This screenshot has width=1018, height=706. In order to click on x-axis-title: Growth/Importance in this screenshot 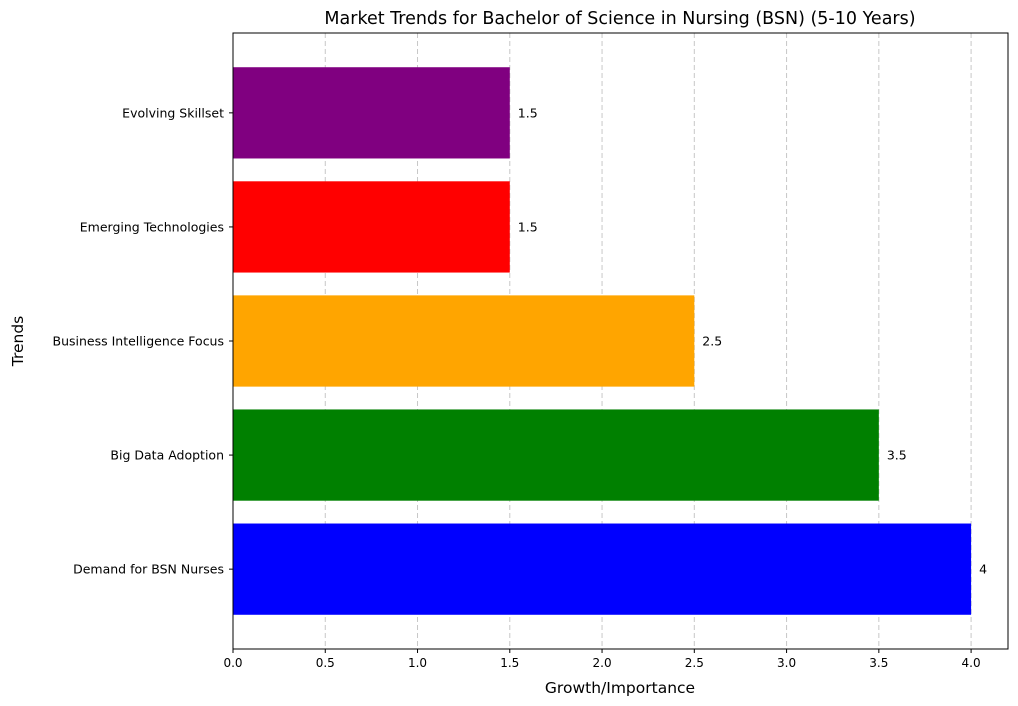, I will do `click(620, 688)`.